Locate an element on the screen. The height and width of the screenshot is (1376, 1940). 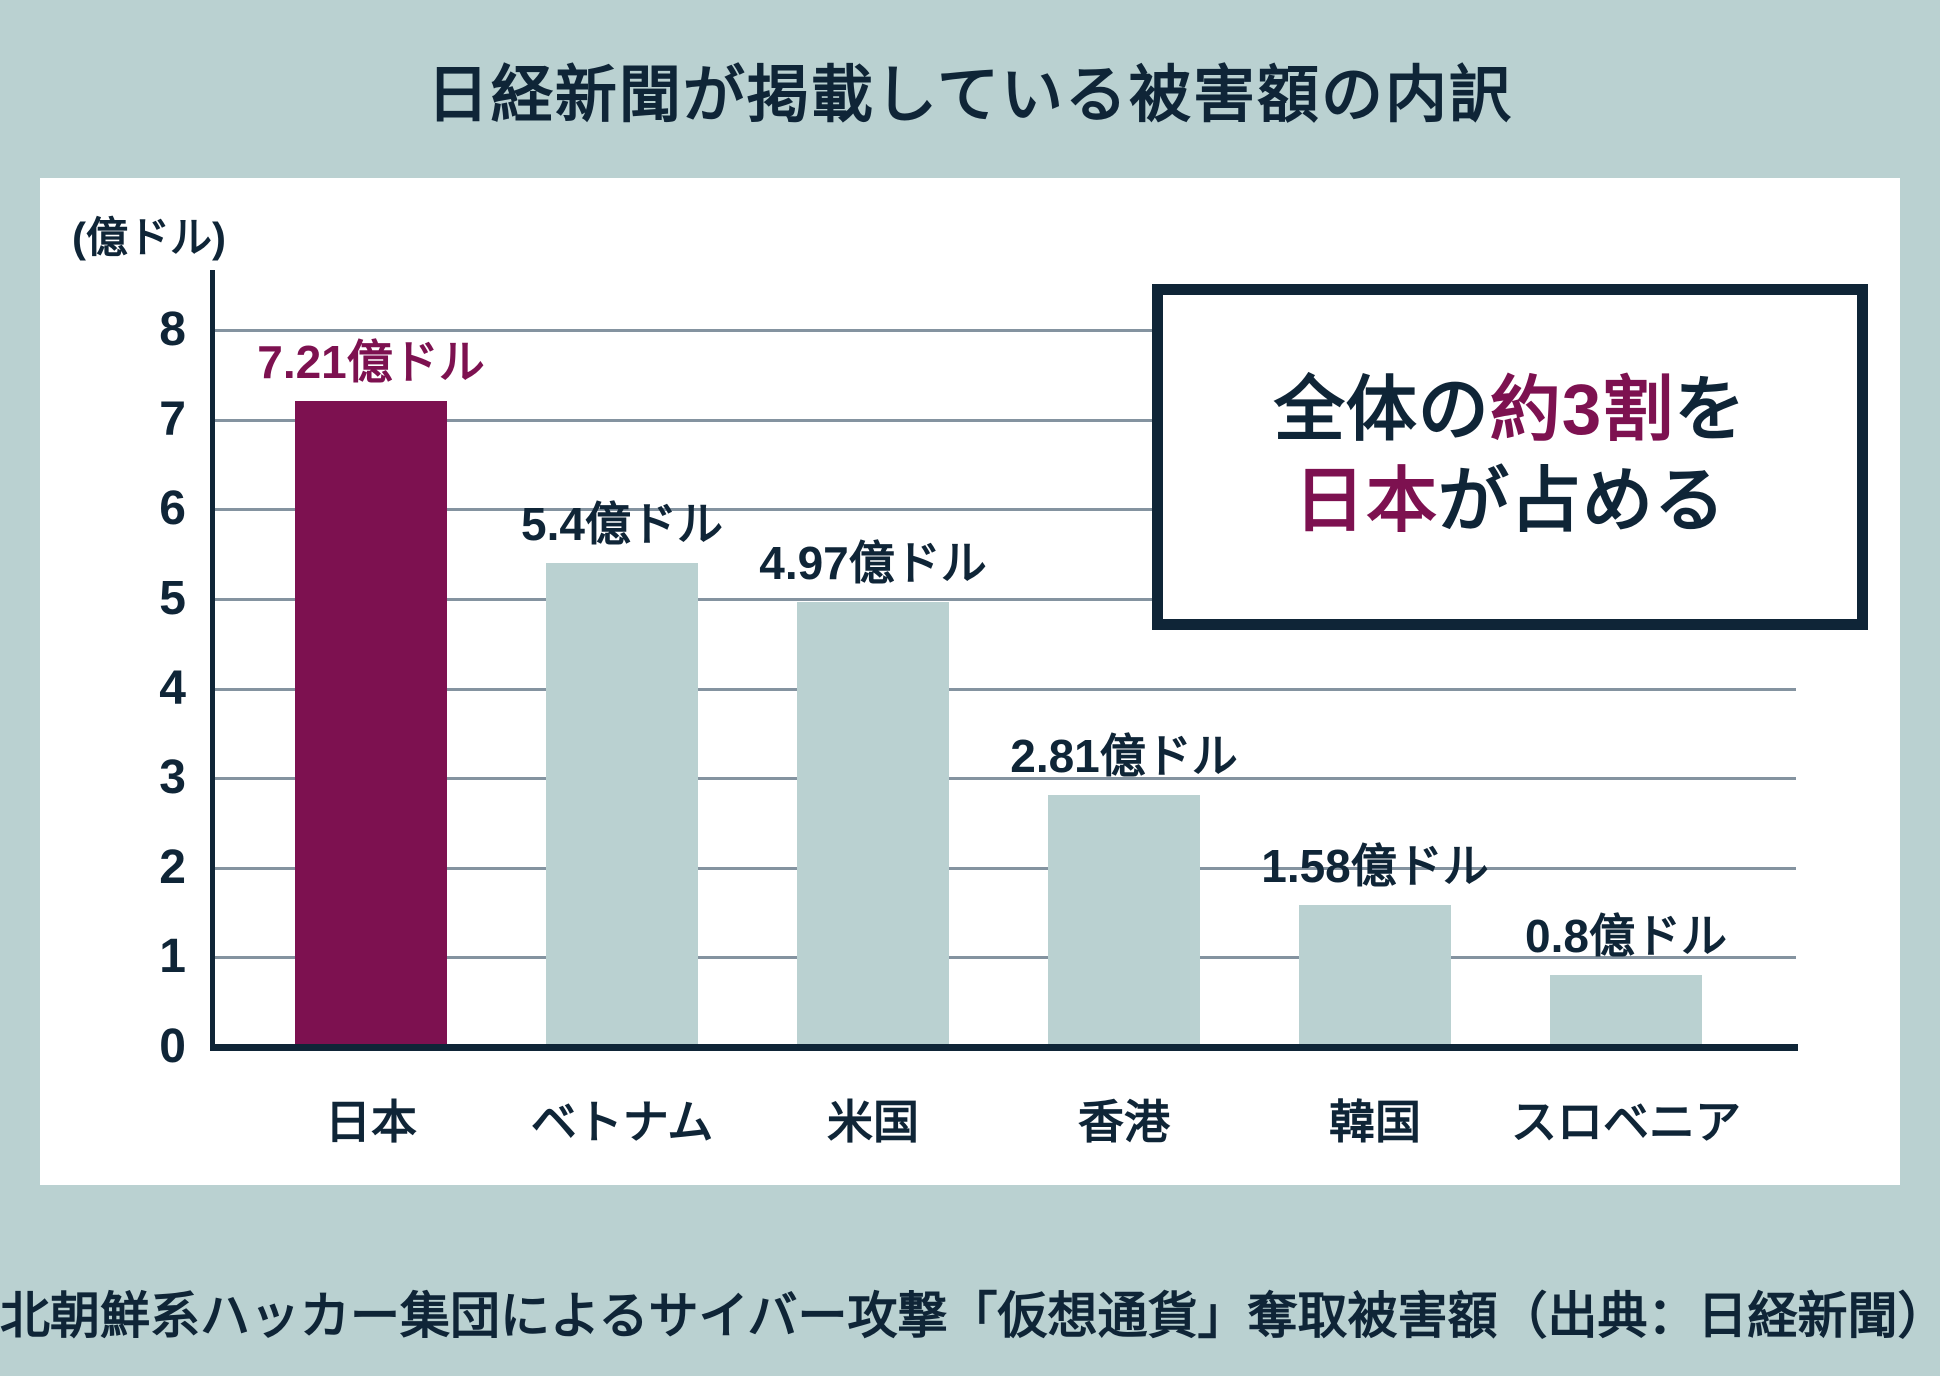
callout-box: 全体の約3割を 日本が占める is located at coordinates (1510, 457).